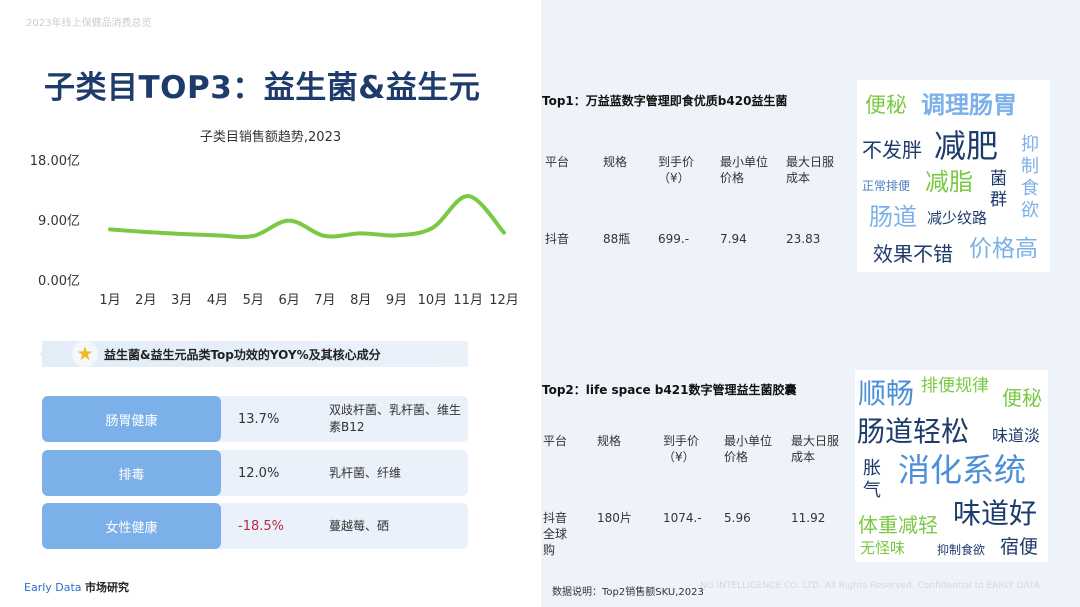 Image resolution: width=1080 pixels, height=607 pixels. What do you see at coordinates (433, 300) in the screenshot?
I see `x-tick-label: 10月` at bounding box center [433, 300].